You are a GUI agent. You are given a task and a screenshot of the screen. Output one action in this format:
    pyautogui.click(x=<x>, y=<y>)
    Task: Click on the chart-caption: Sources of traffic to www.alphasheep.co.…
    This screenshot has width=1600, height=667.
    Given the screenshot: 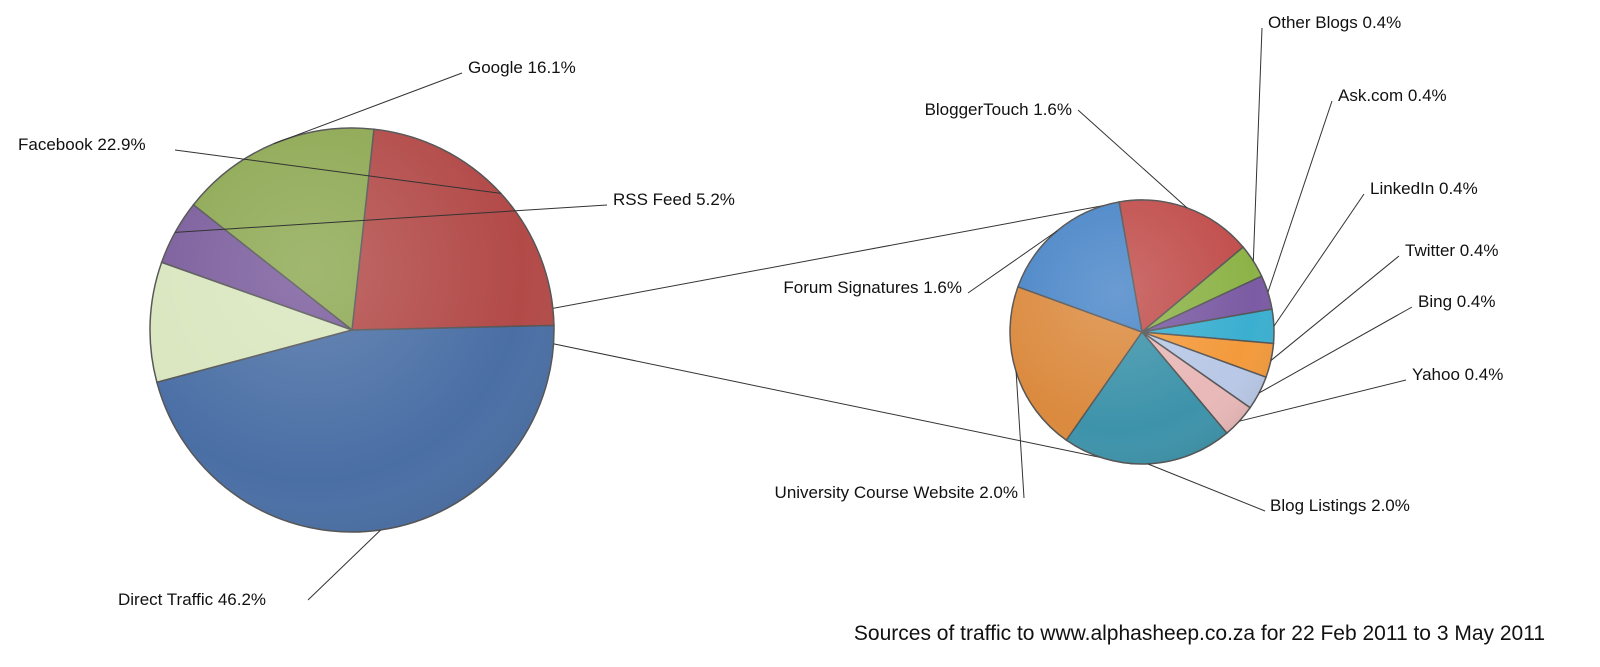 What is the action you would take?
    pyautogui.click(x=1199, y=633)
    